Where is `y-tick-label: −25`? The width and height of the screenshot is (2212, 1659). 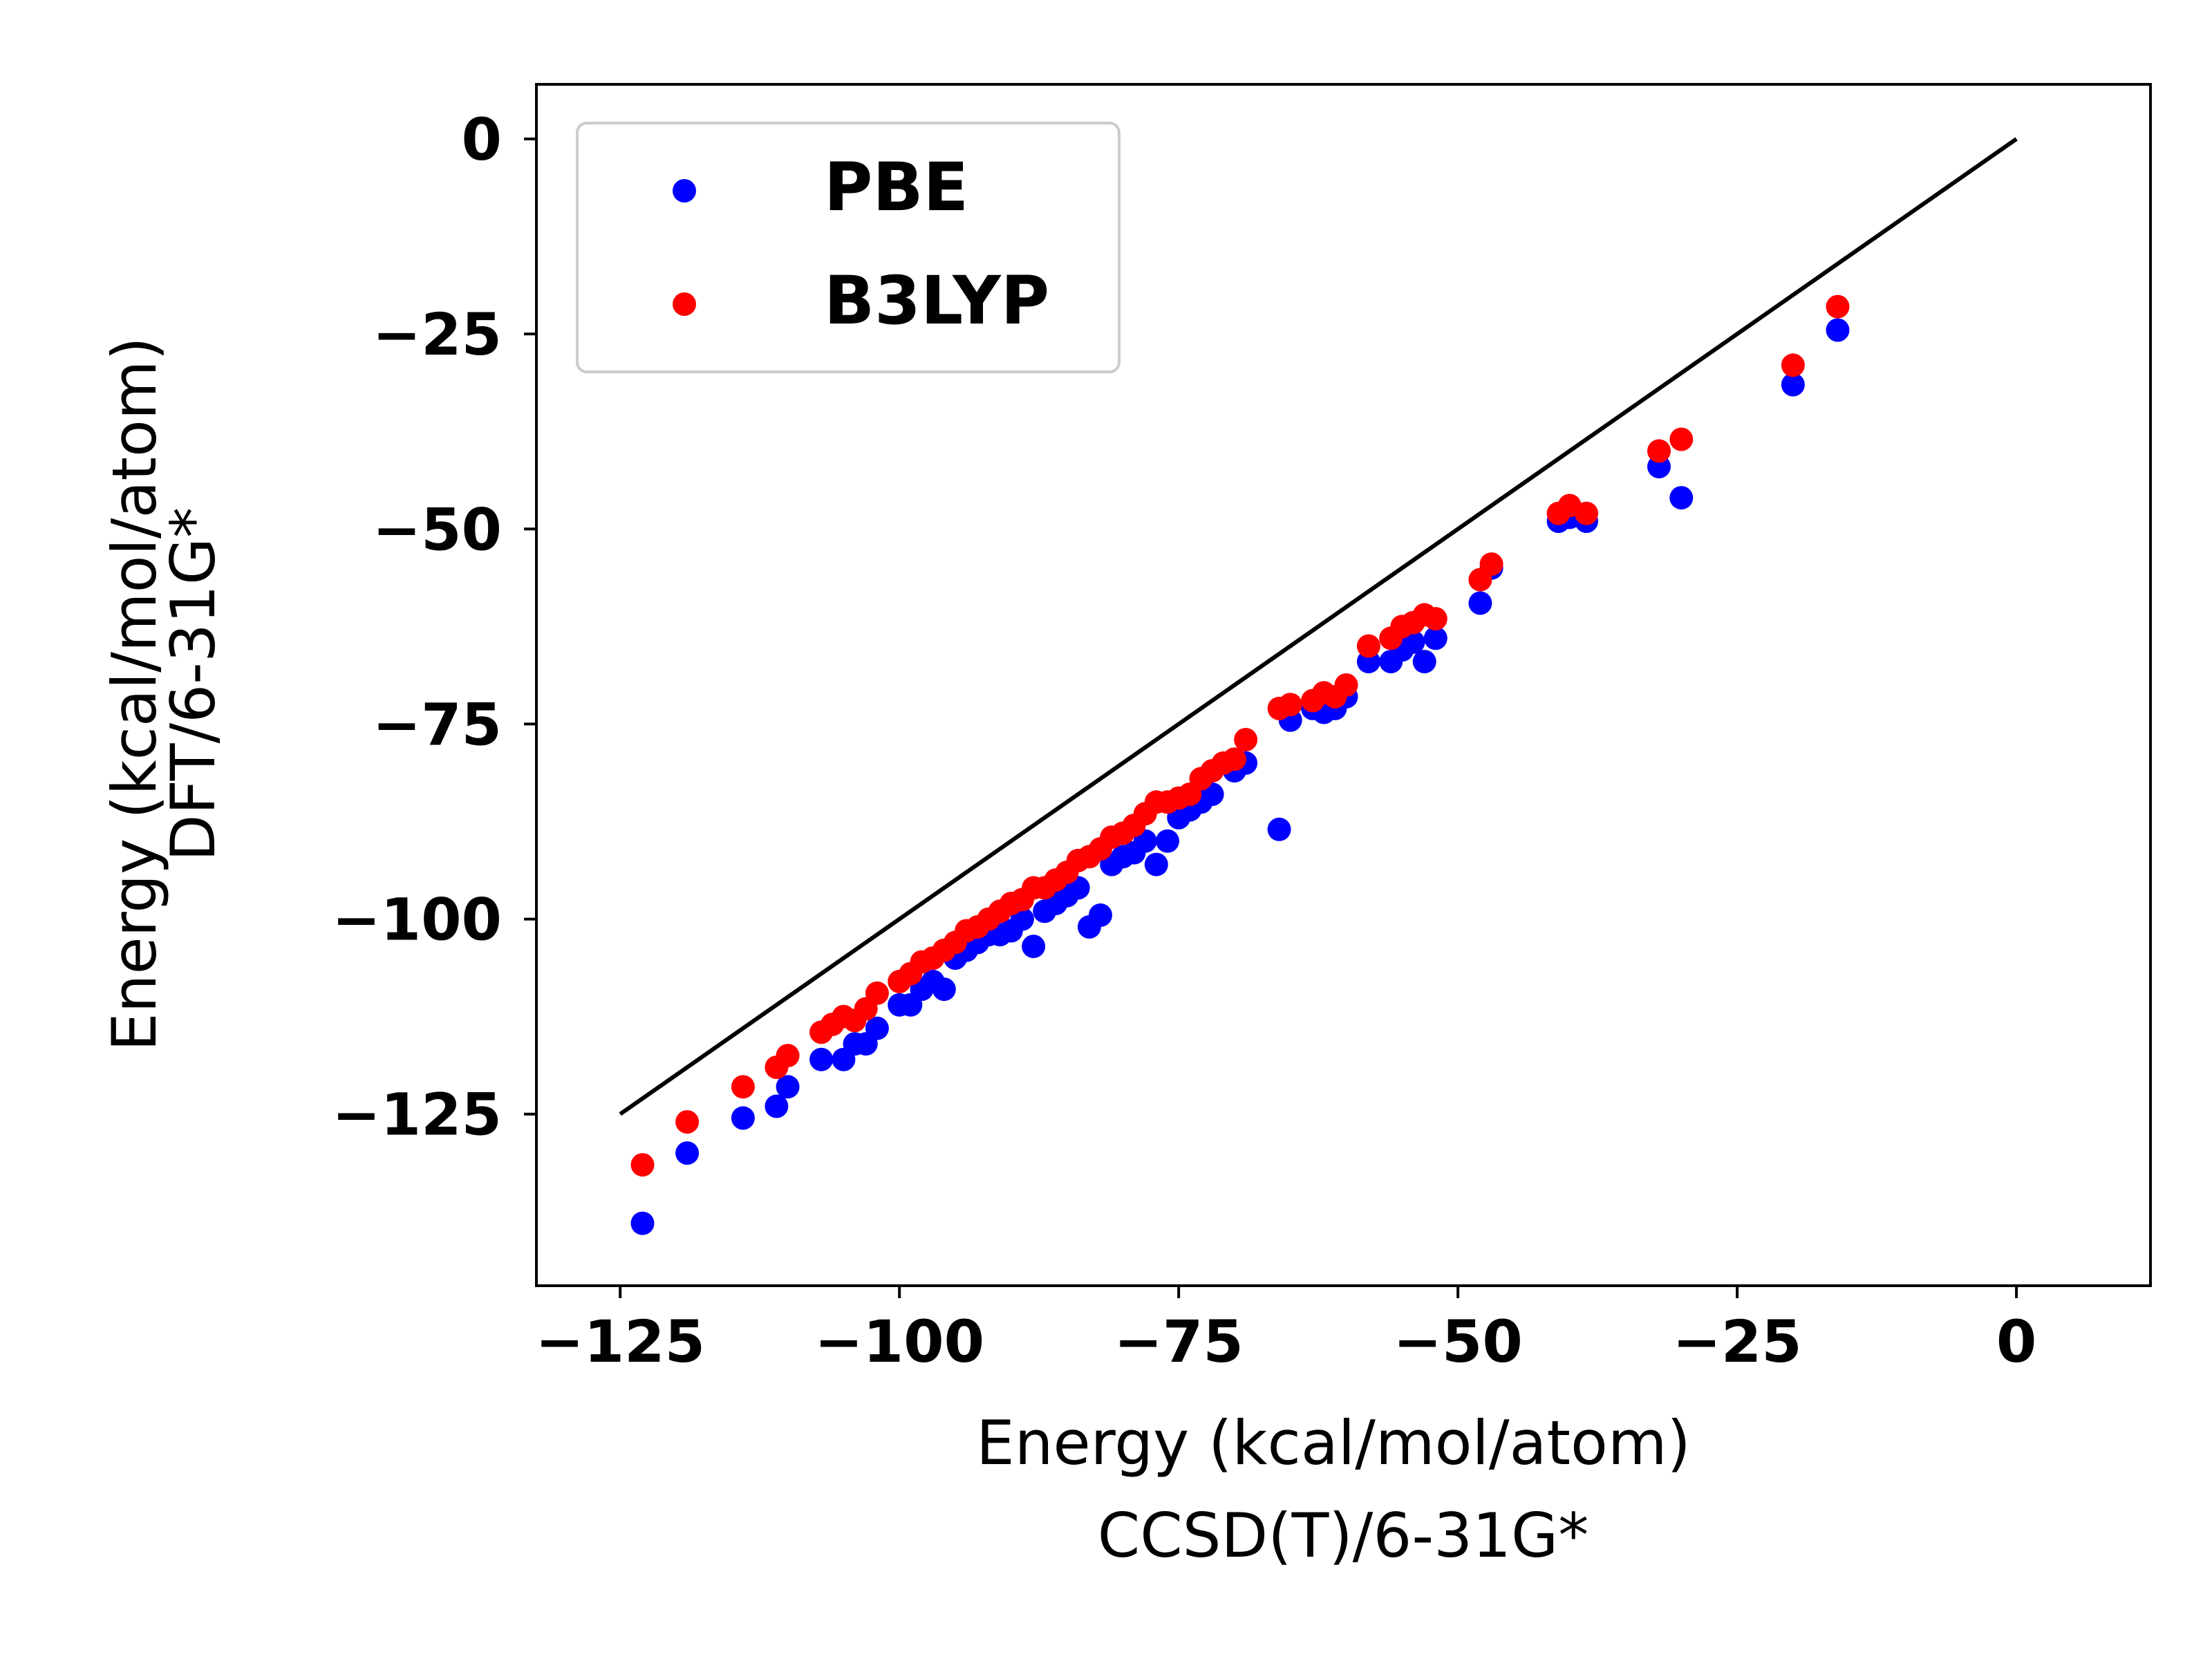
y-tick-label: −25 is located at coordinates (438, 334).